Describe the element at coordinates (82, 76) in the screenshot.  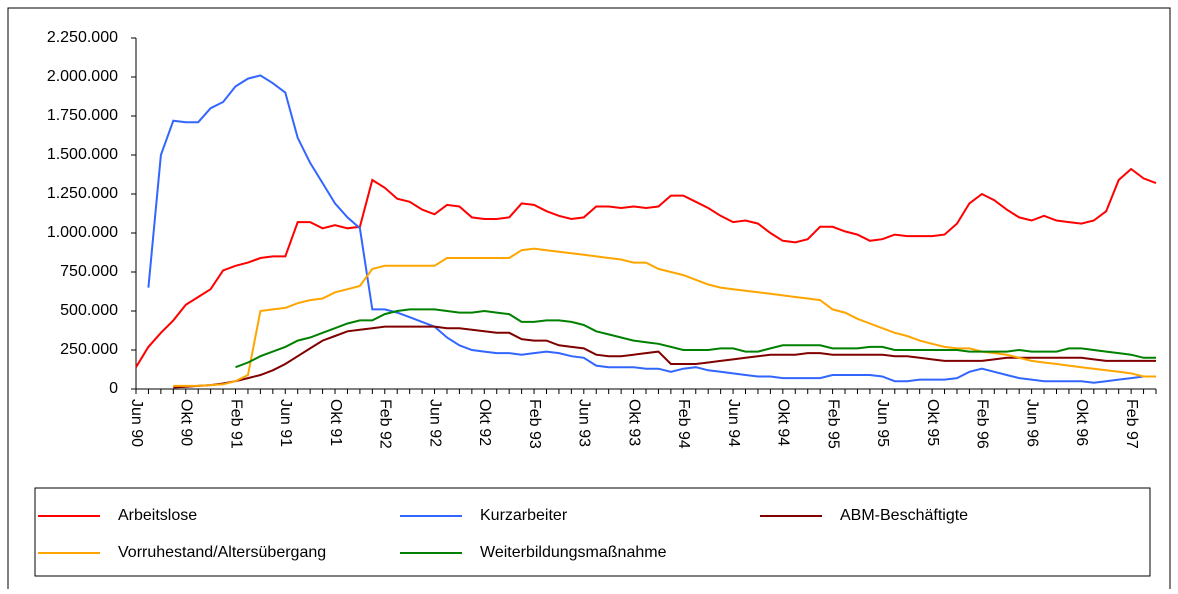
I see `y-tick-label: 2.000.000` at that location.